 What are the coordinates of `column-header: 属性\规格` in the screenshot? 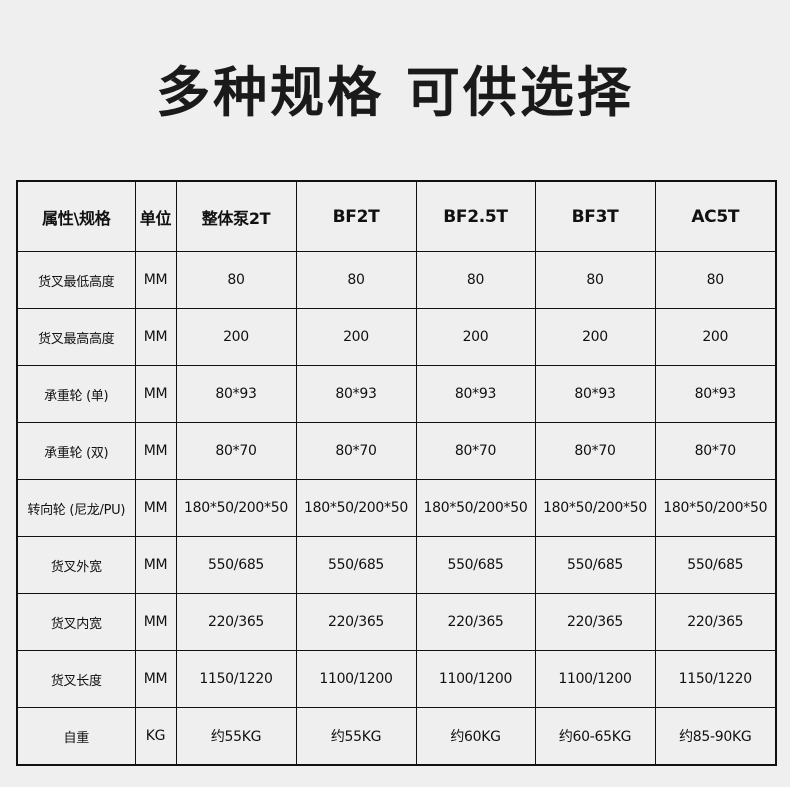 It's located at (76, 216).